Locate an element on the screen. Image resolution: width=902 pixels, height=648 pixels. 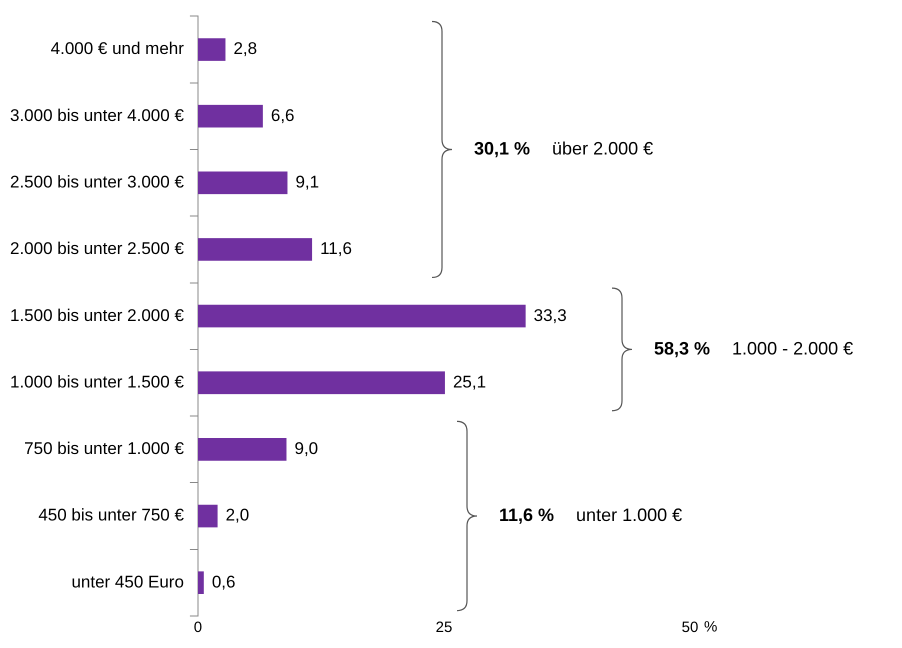
data-label: 11,6 is located at coordinates (336, 248).